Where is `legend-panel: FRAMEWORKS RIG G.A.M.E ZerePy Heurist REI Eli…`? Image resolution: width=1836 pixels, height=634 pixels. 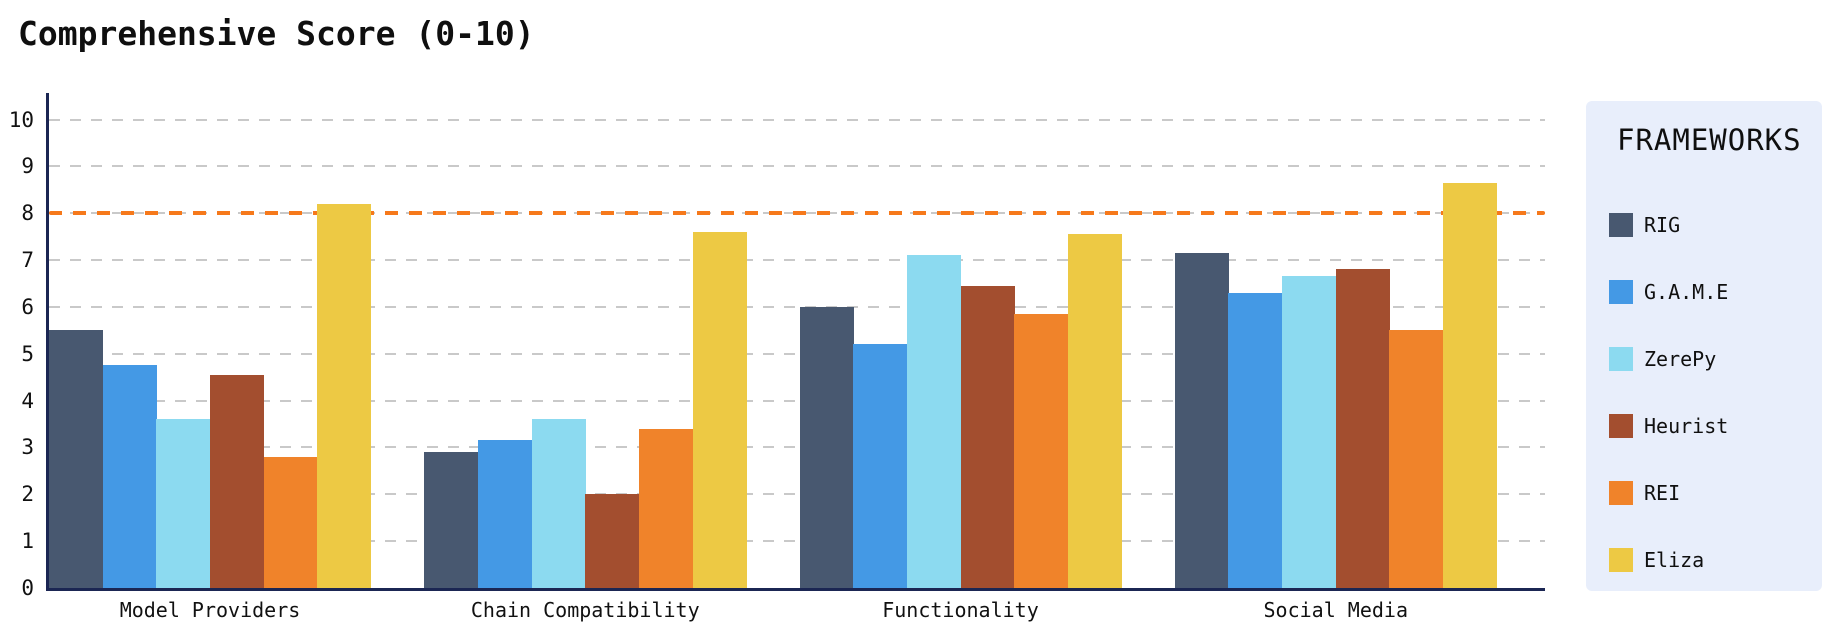 legend-panel: FRAMEWORKS RIG G.A.M.E ZerePy Heurist REI Eli… is located at coordinates (1704, 346).